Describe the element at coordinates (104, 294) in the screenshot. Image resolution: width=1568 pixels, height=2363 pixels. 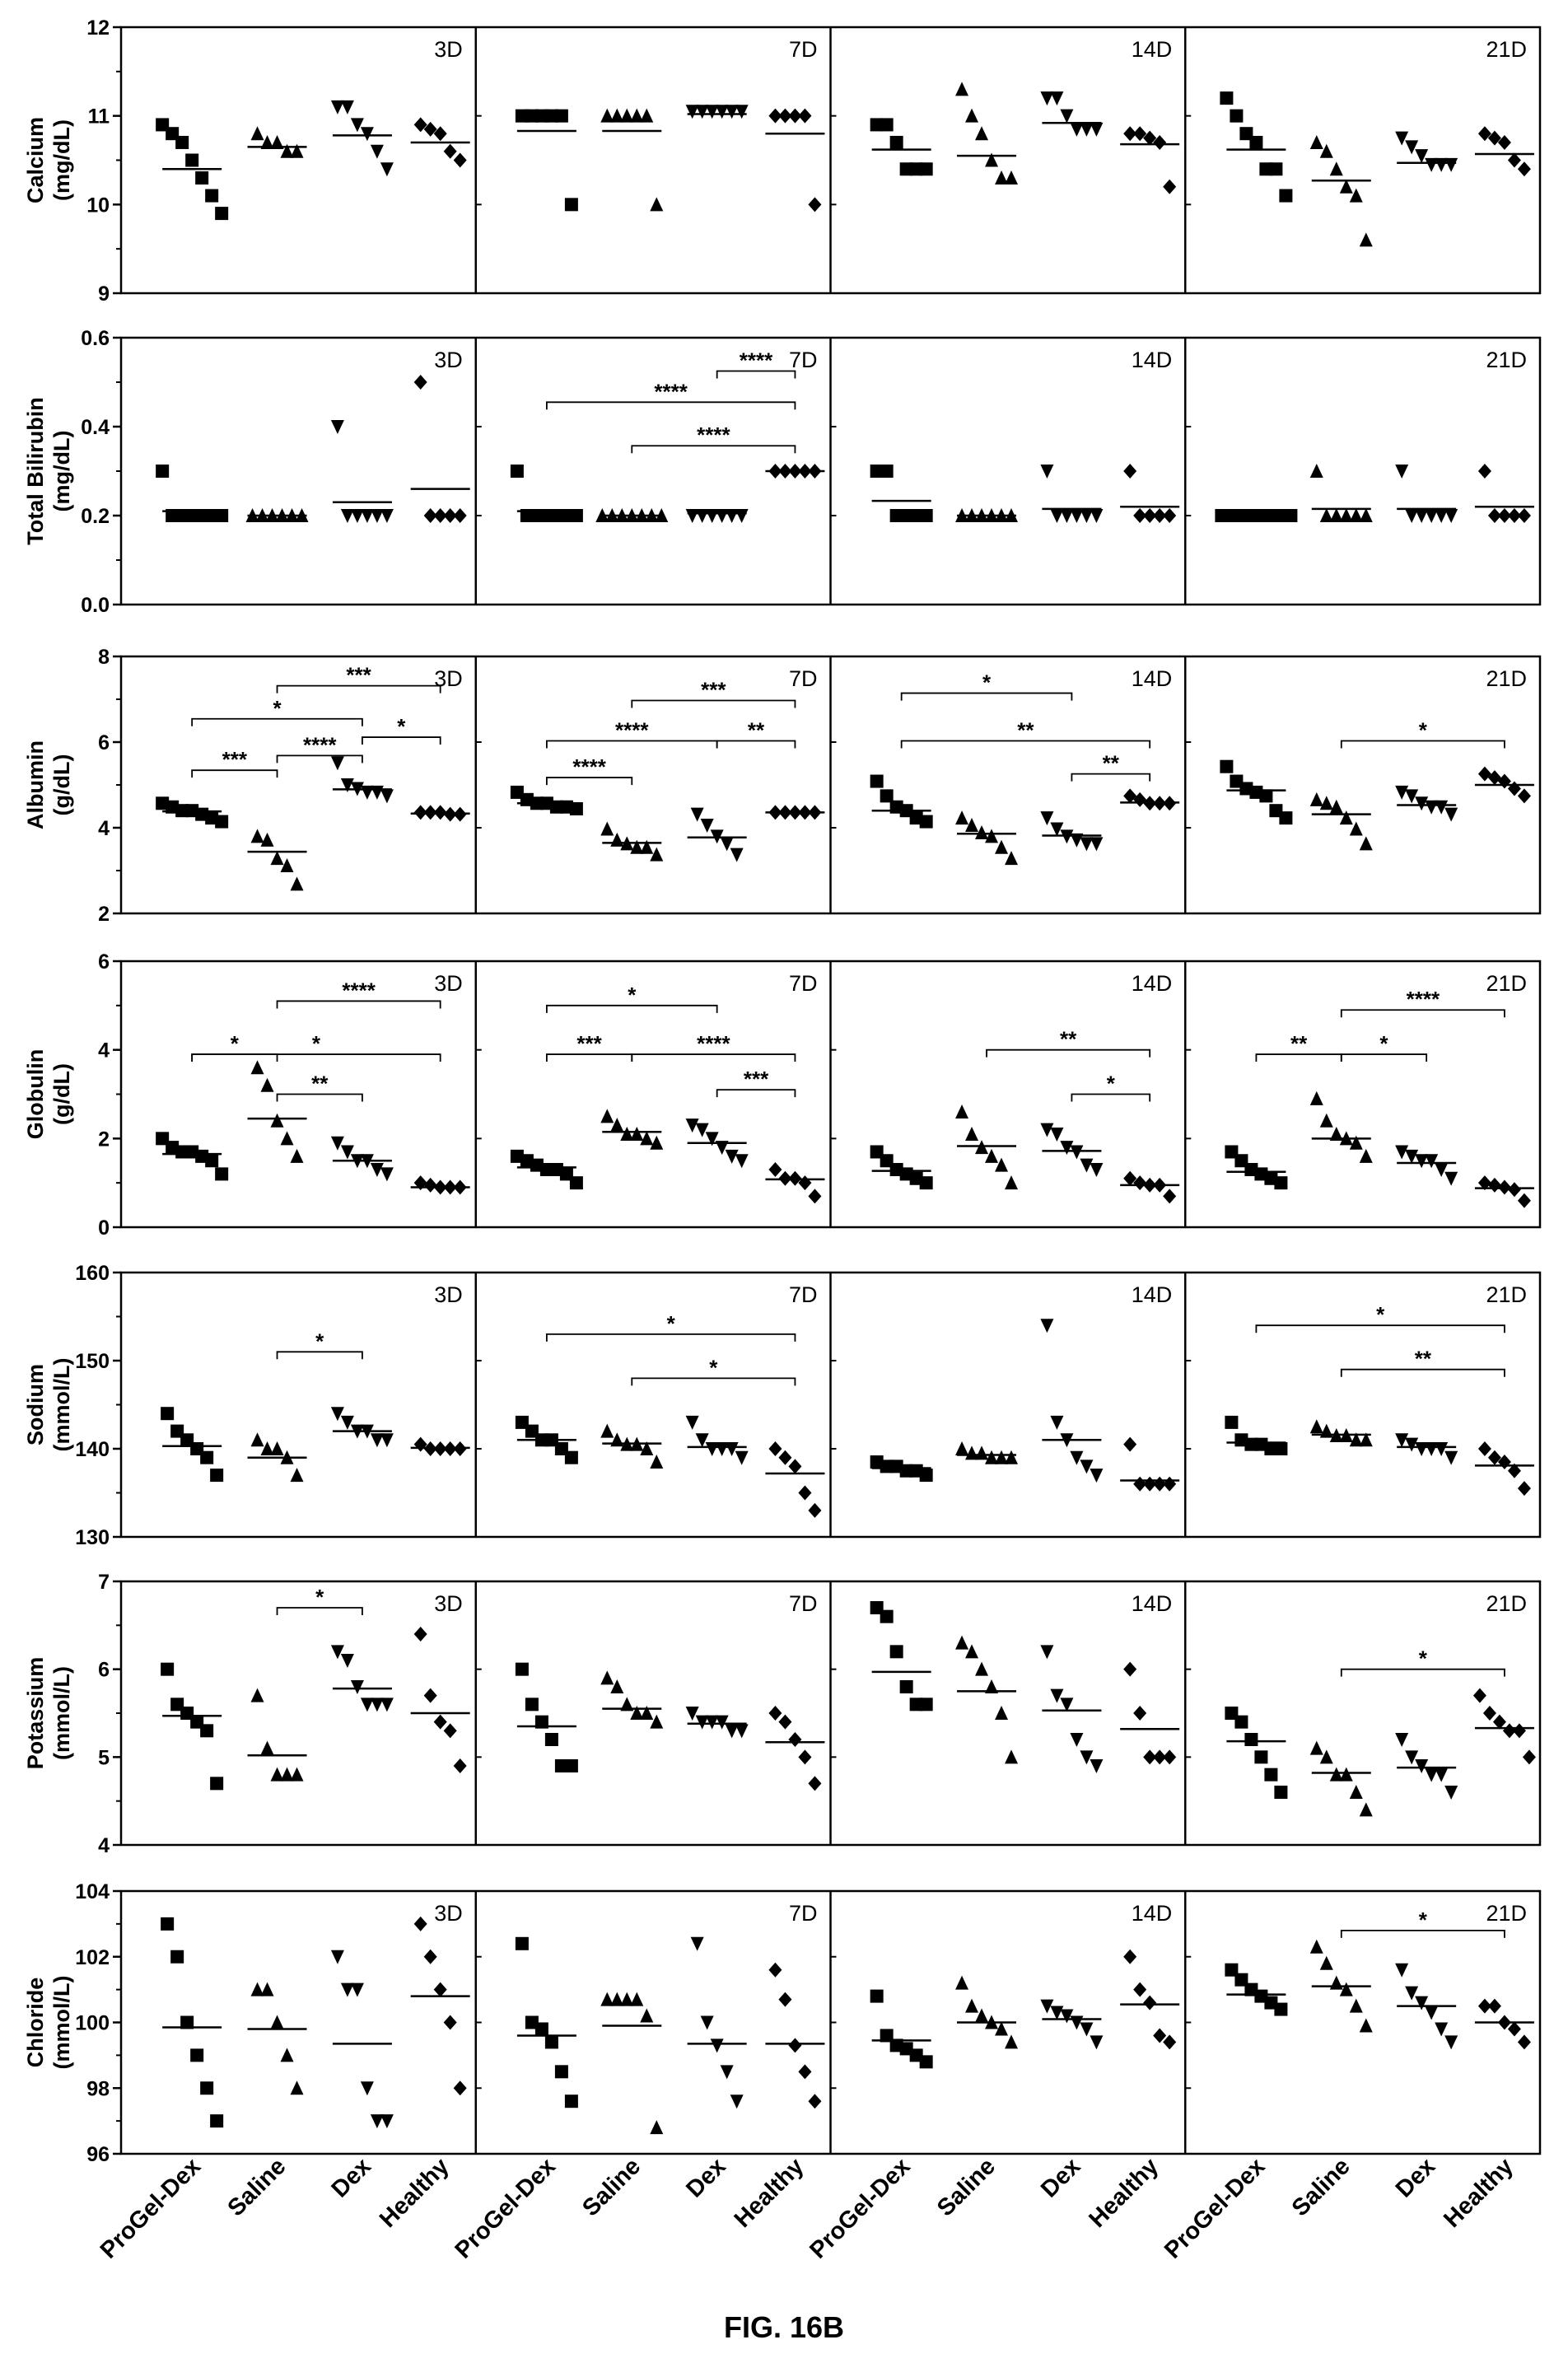
I see `y-tick-label: 9` at that location.